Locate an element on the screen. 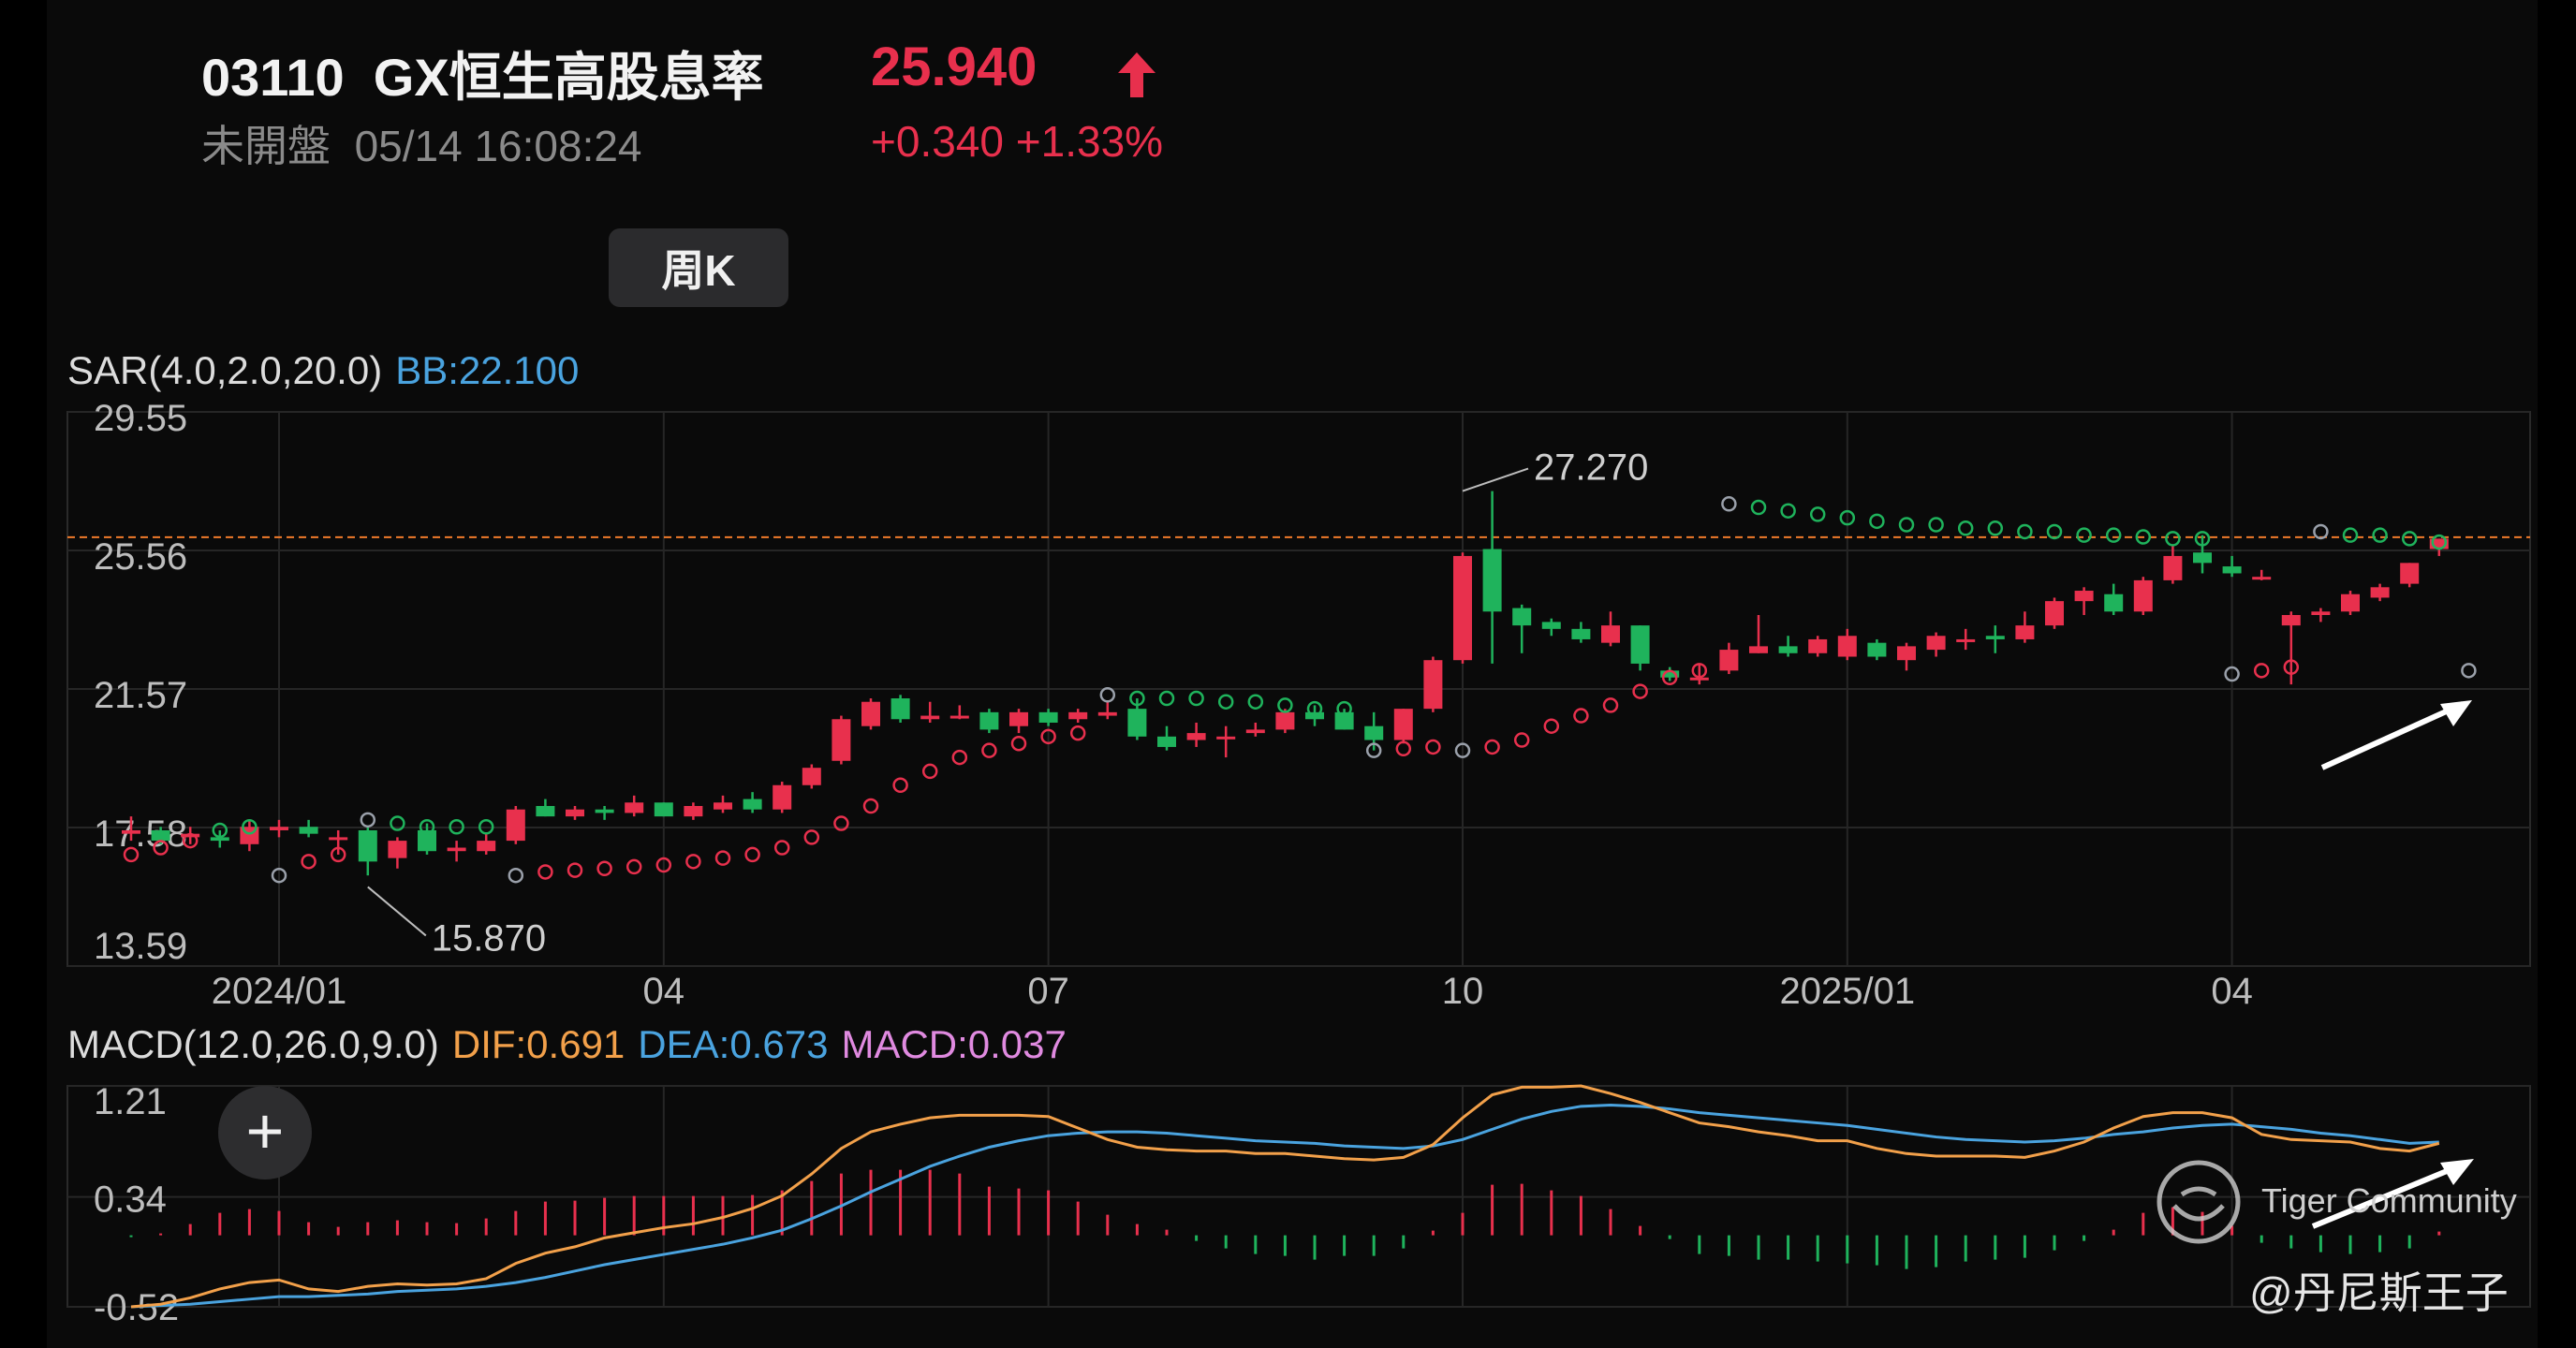 This screenshot has height=1348, width=2576. sar-bb-value: BB:22.100 is located at coordinates (487, 370).